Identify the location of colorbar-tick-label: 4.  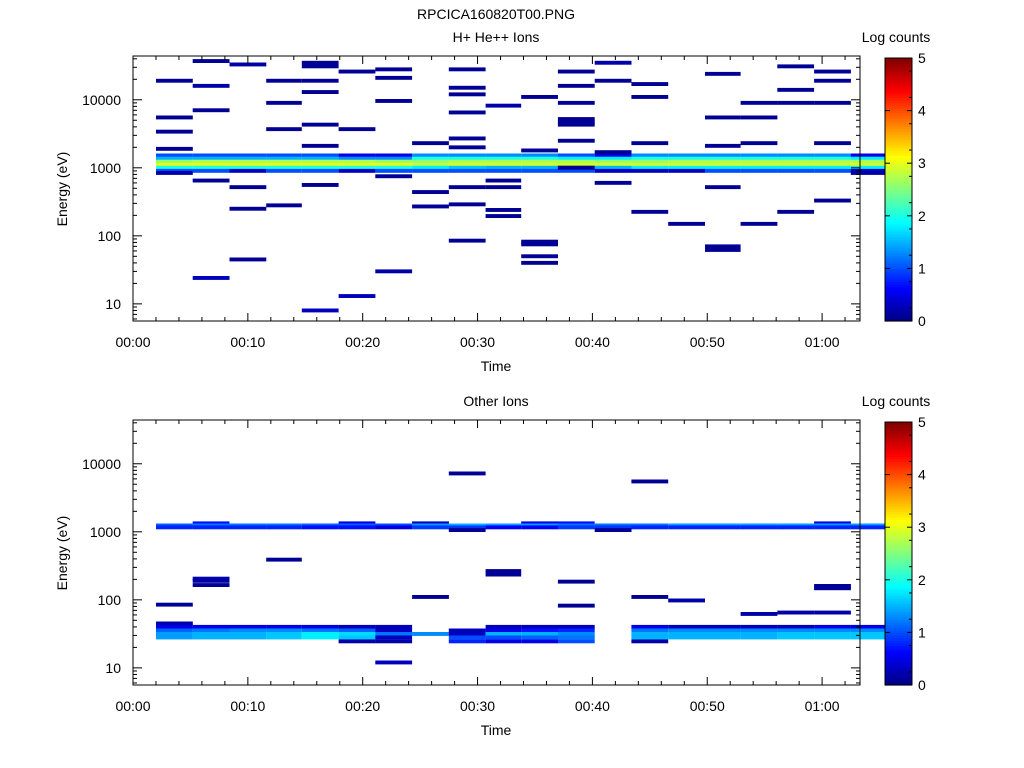
(922, 475).